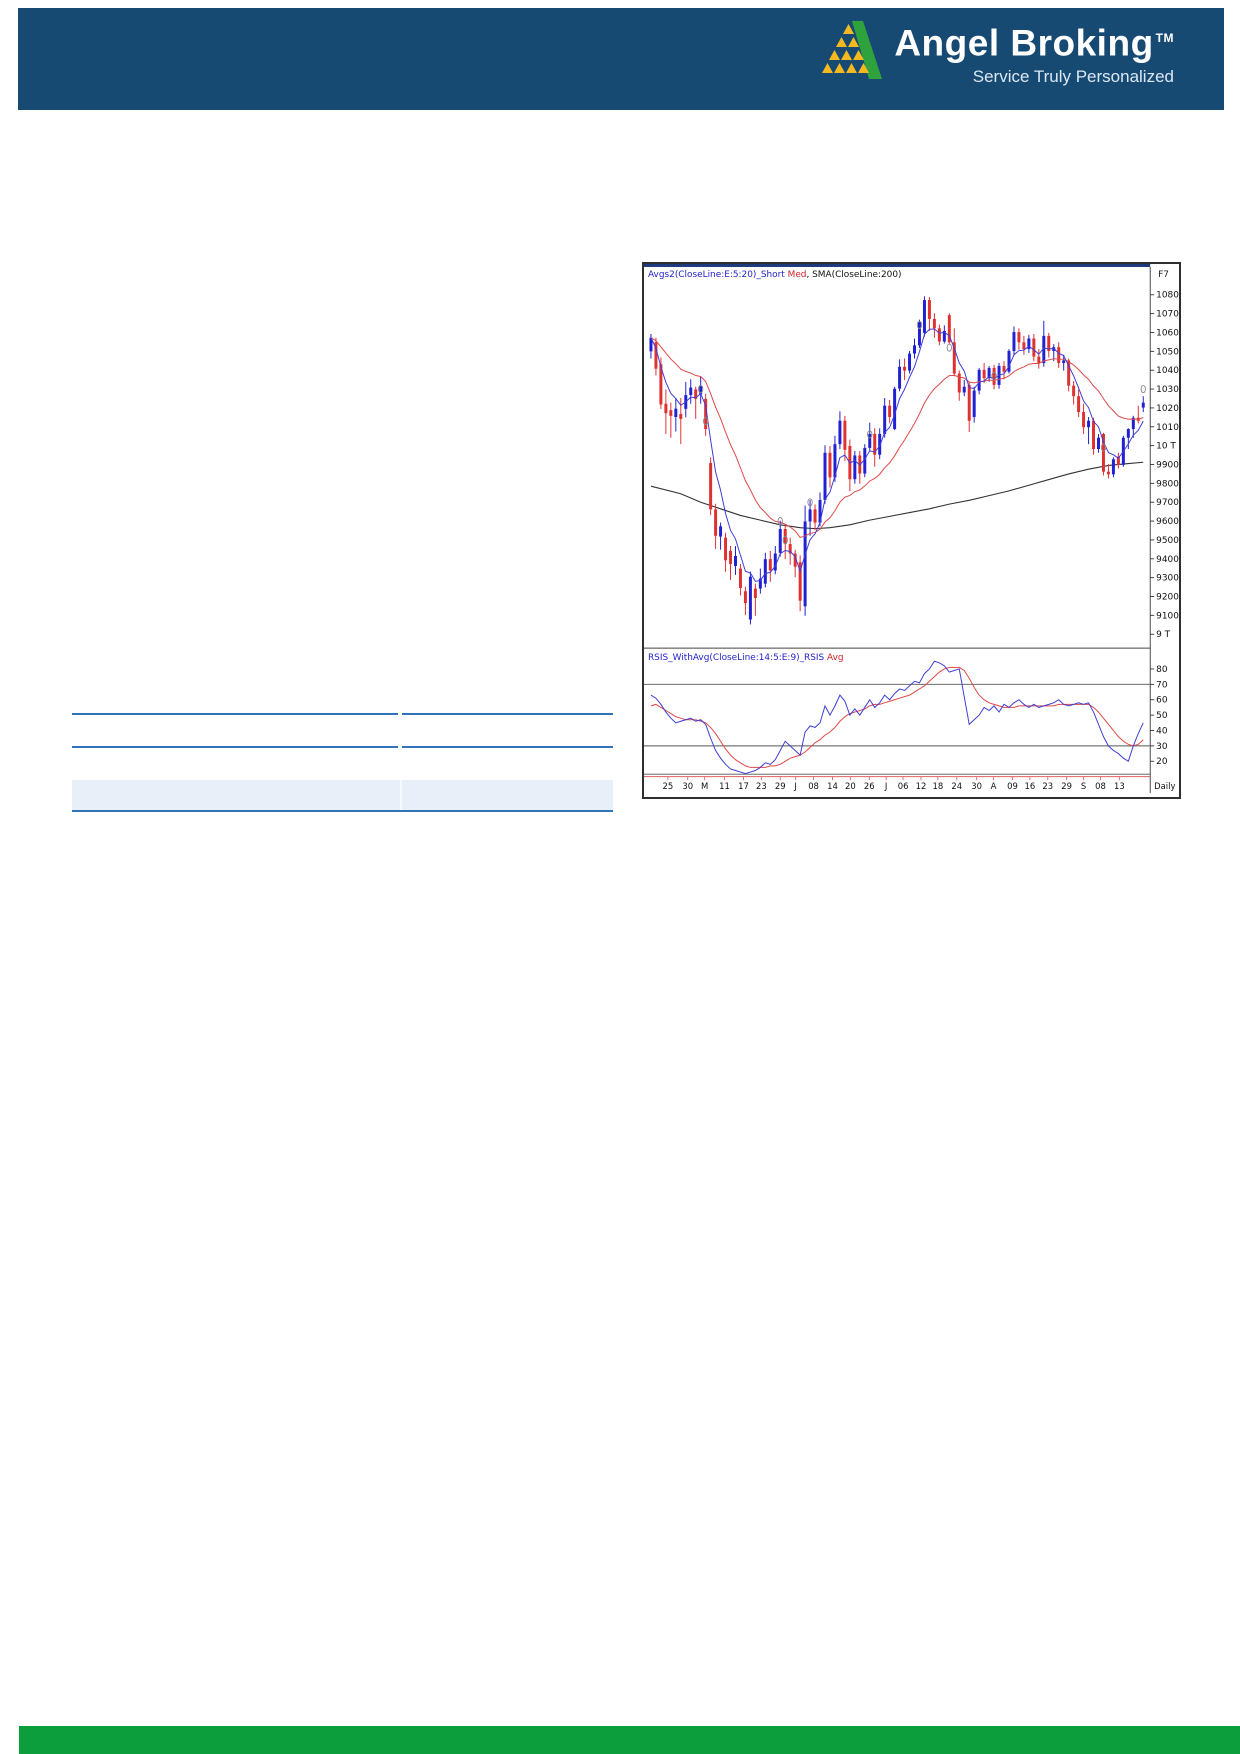 The width and height of the screenshot is (1240, 1754). I want to click on svg-text: F7, so click(1163, 275).